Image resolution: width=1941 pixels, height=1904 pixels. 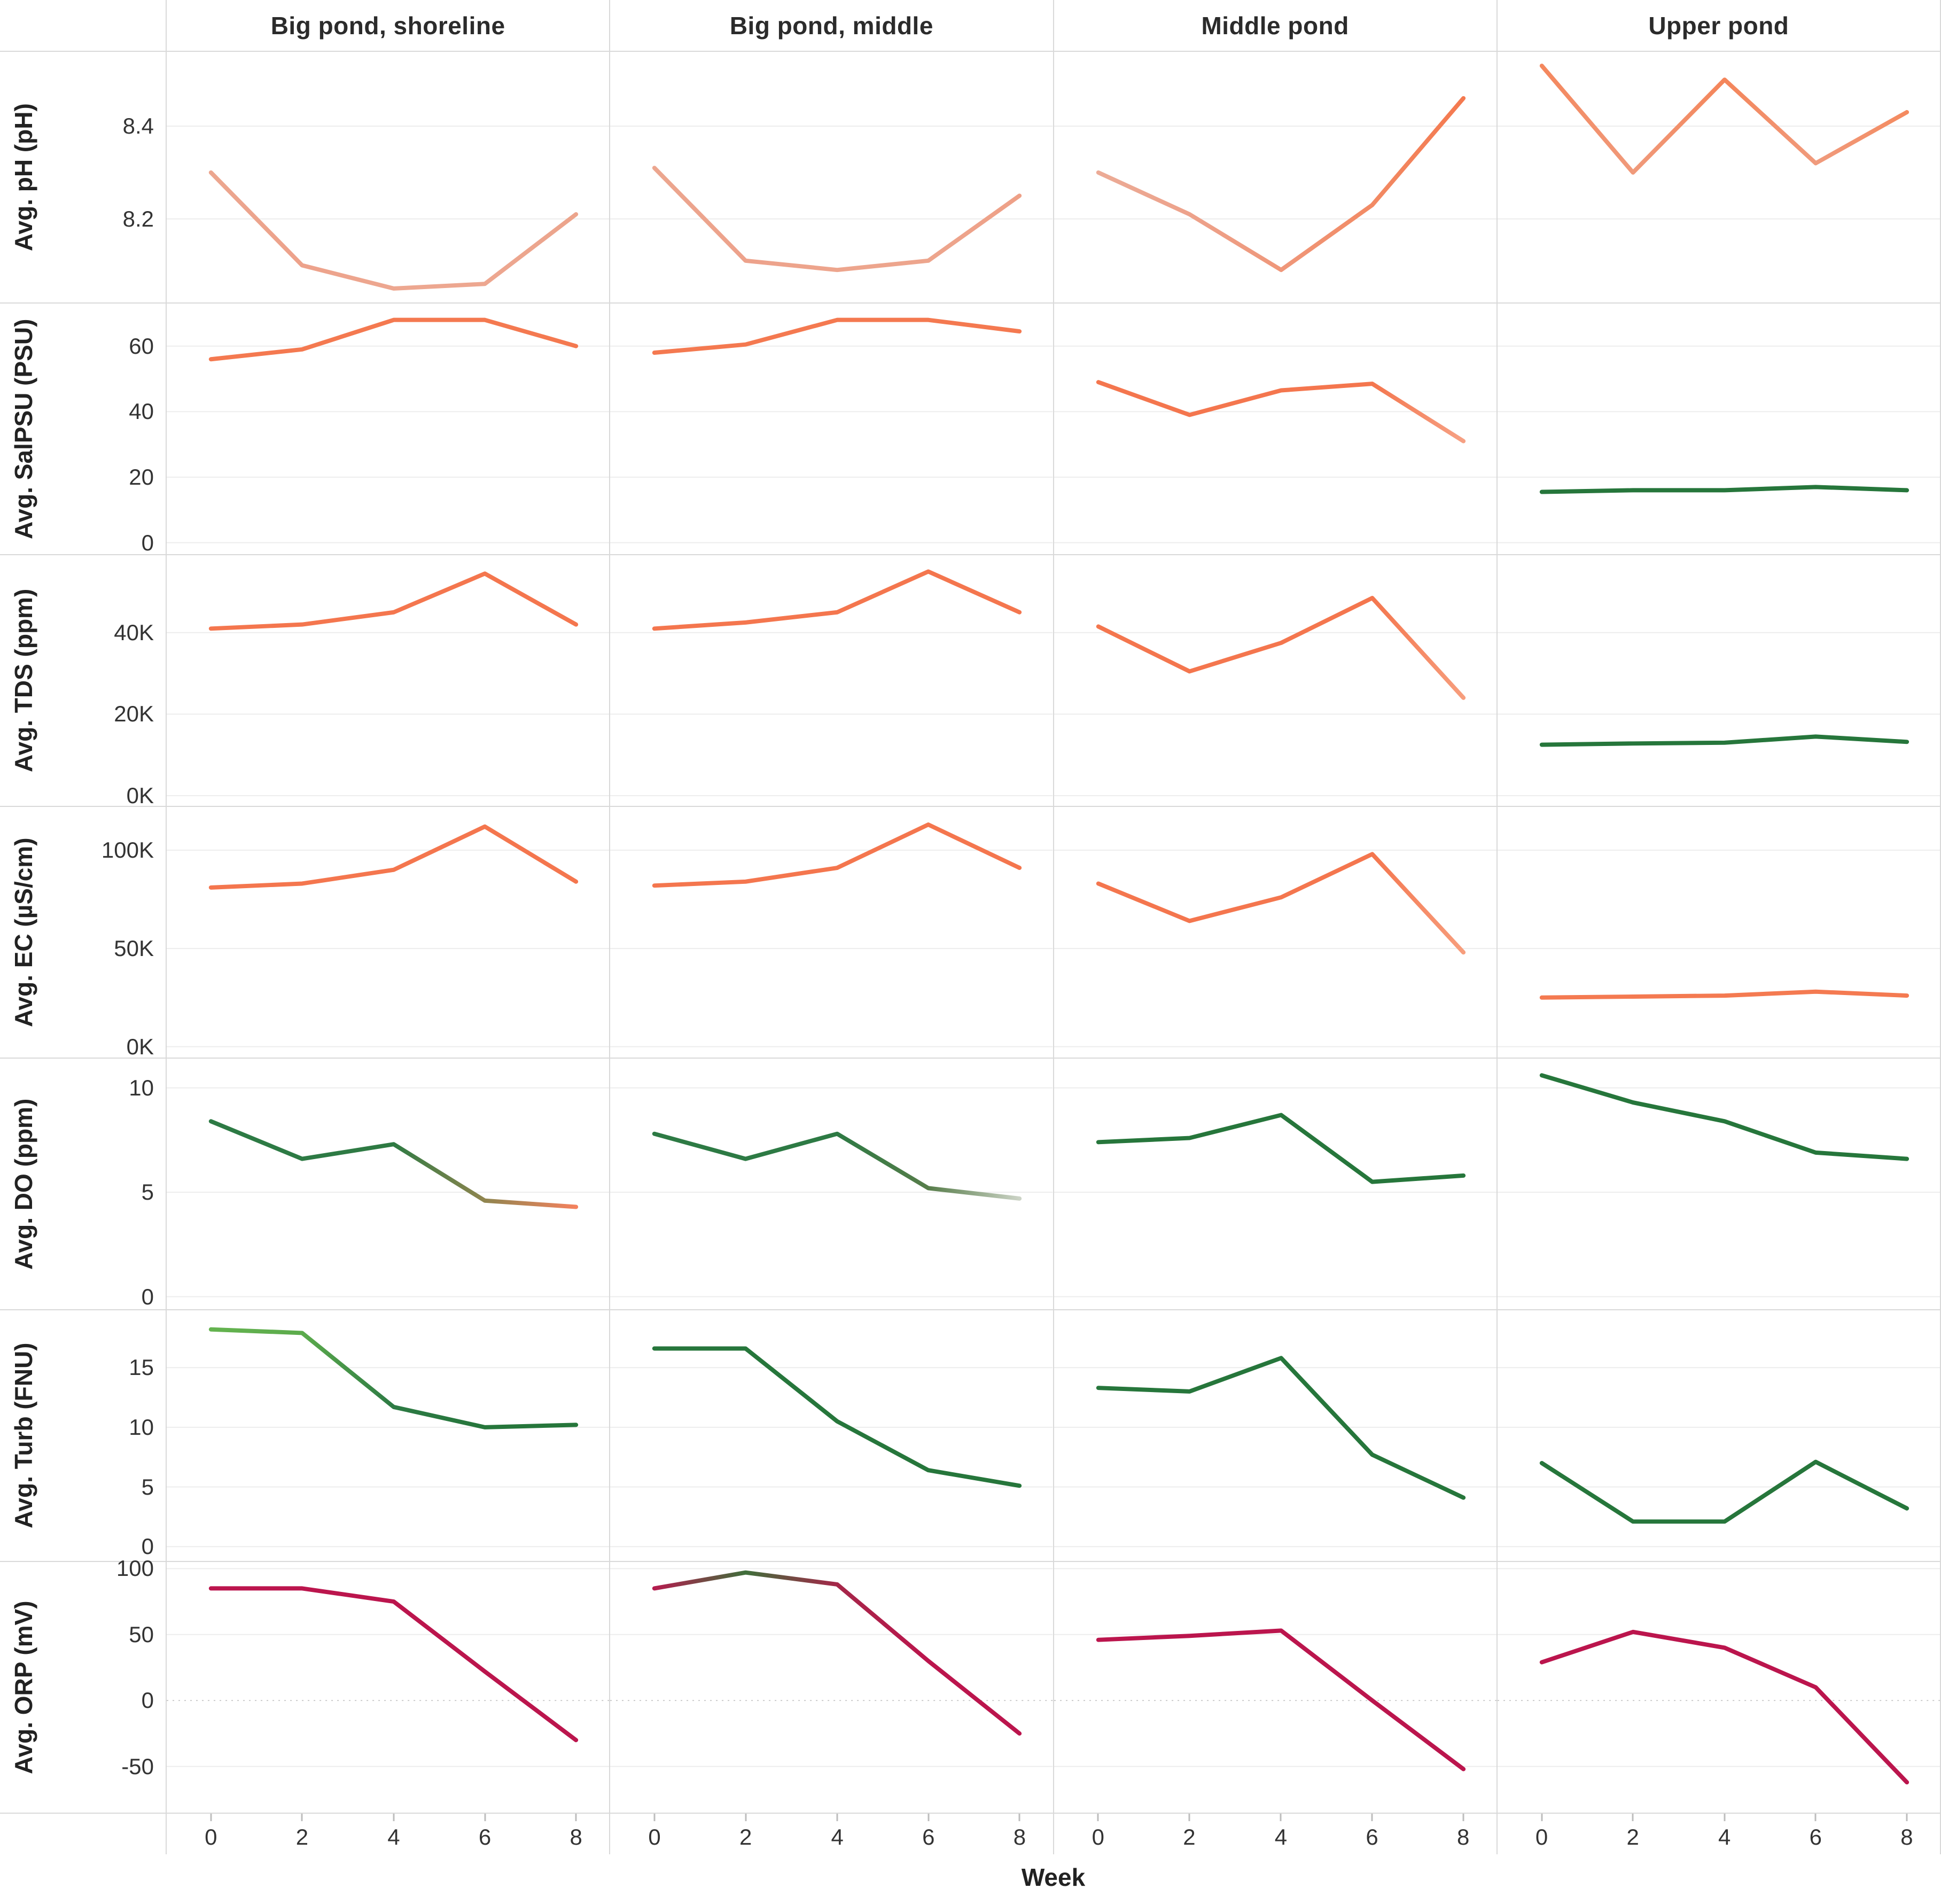 I want to click on facet-cell-big-pond-middle-avg-turb-fnu, so click(x=831, y=1435).